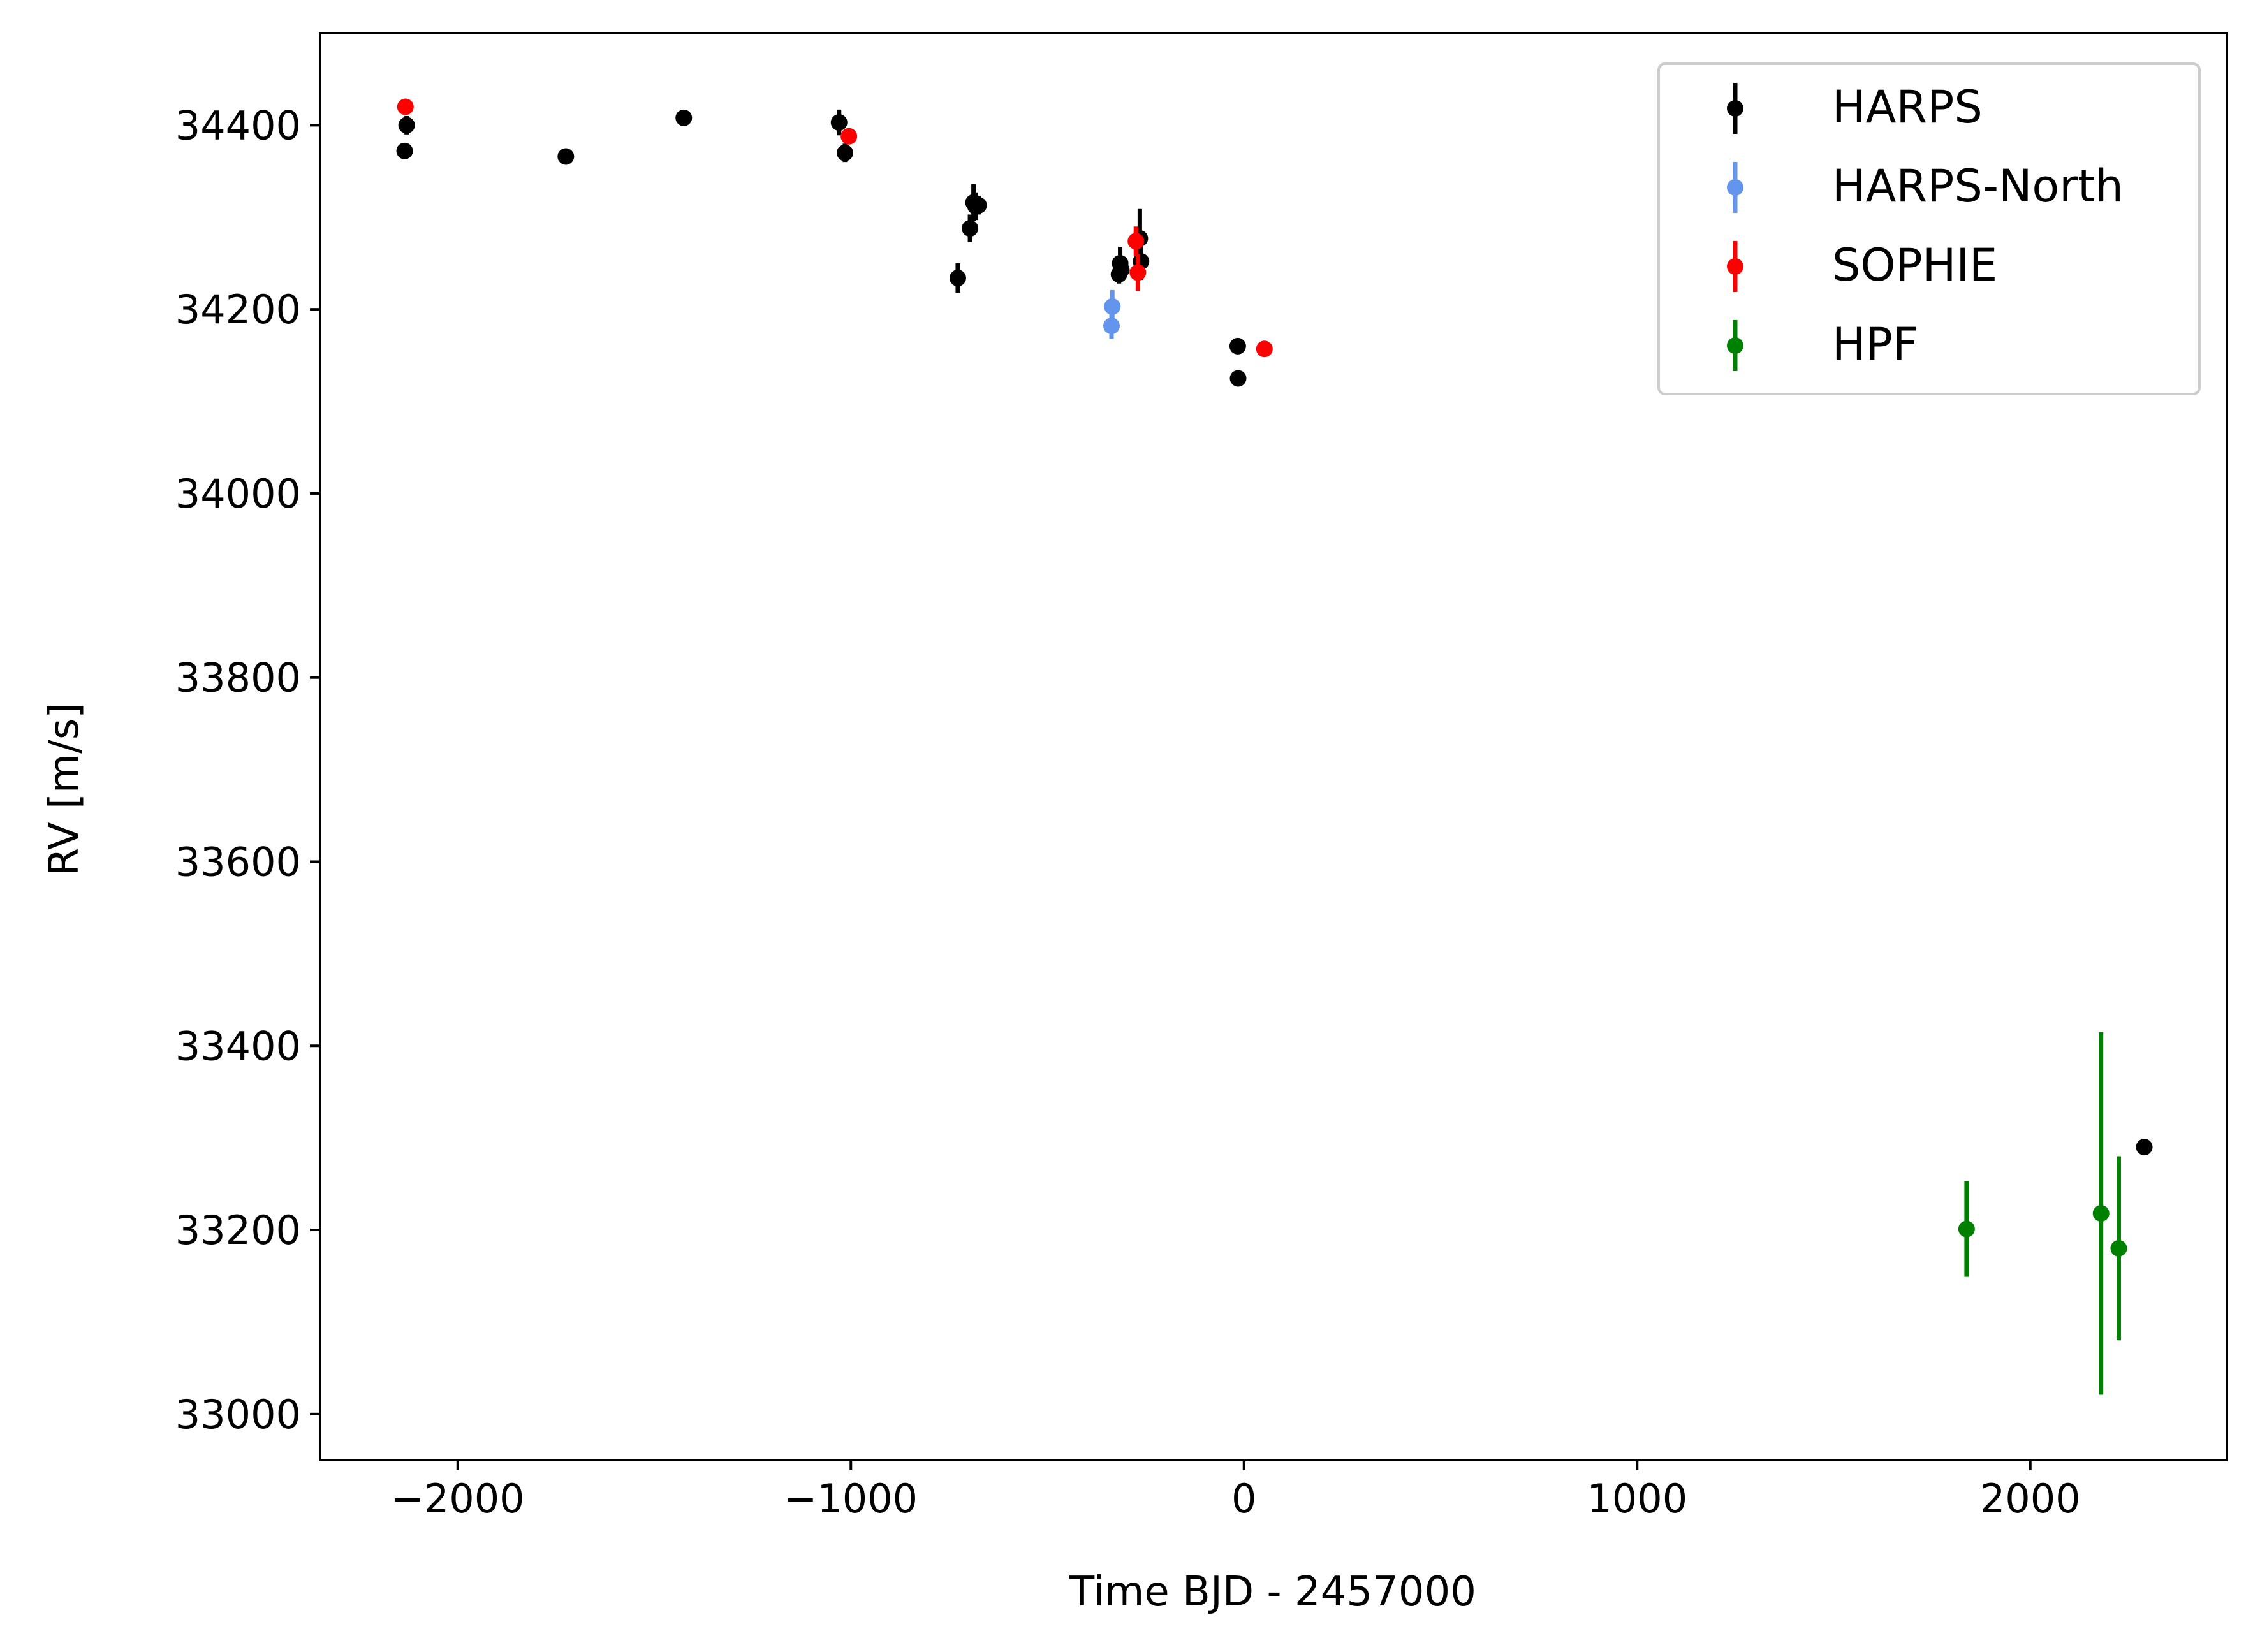 The width and height of the screenshot is (2253, 1652). Describe the element at coordinates (1875, 344) in the screenshot. I see `legend-label: HPF` at that location.